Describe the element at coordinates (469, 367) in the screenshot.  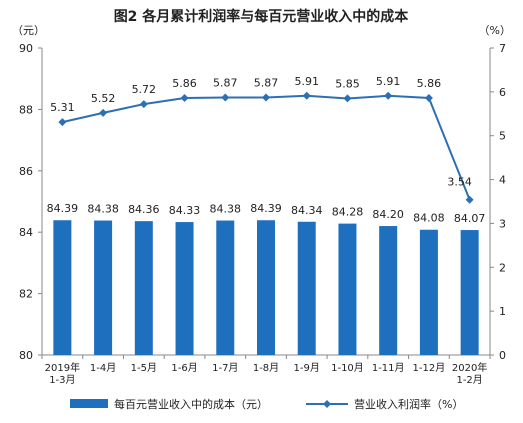
I see `x-tick-label: 2020年` at that location.